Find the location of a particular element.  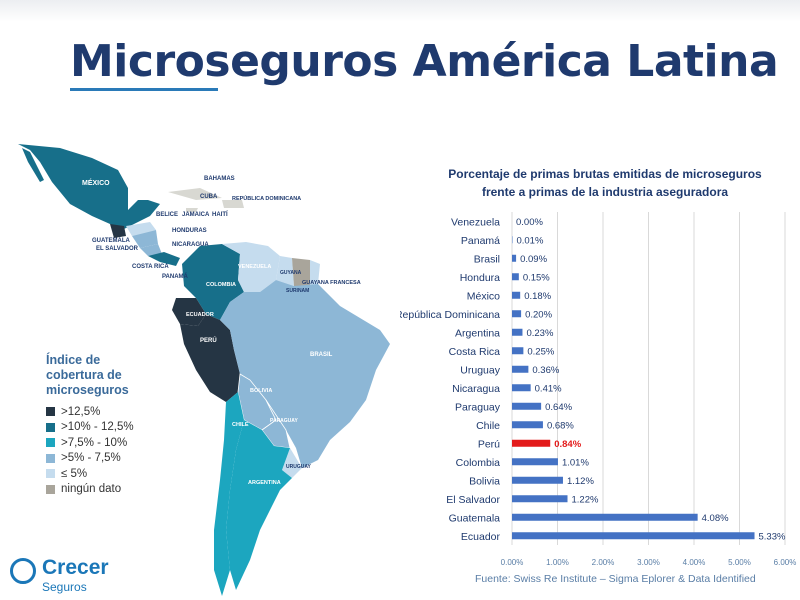

label-argentina: ARGENTINA is located at coordinates (264, 483).